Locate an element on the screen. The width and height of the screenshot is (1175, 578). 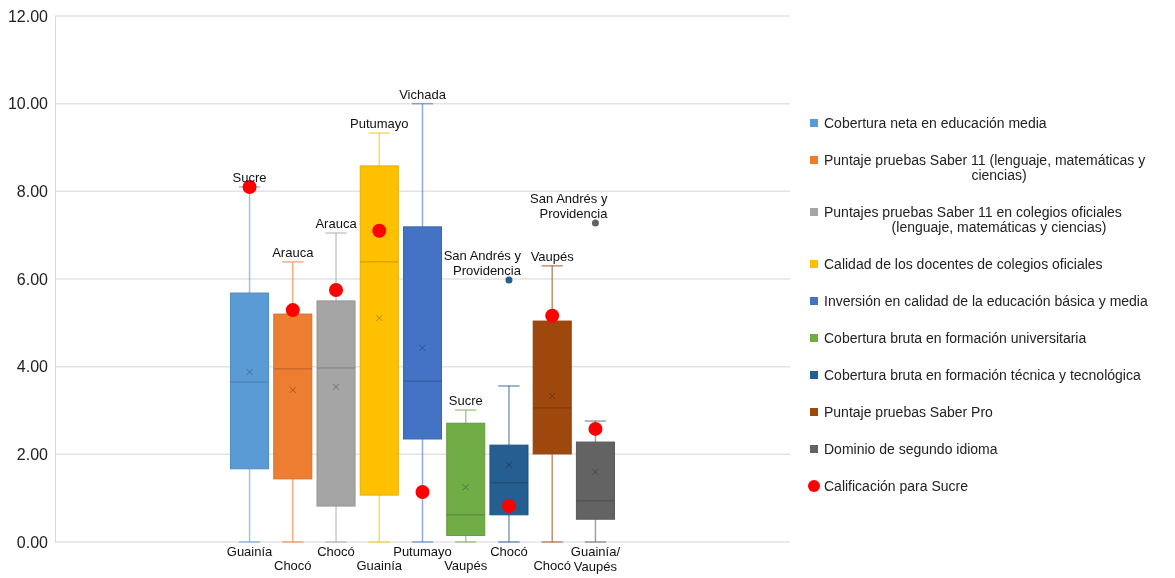
legend-label: Calificación para Sucre is located at coordinates (896, 486).